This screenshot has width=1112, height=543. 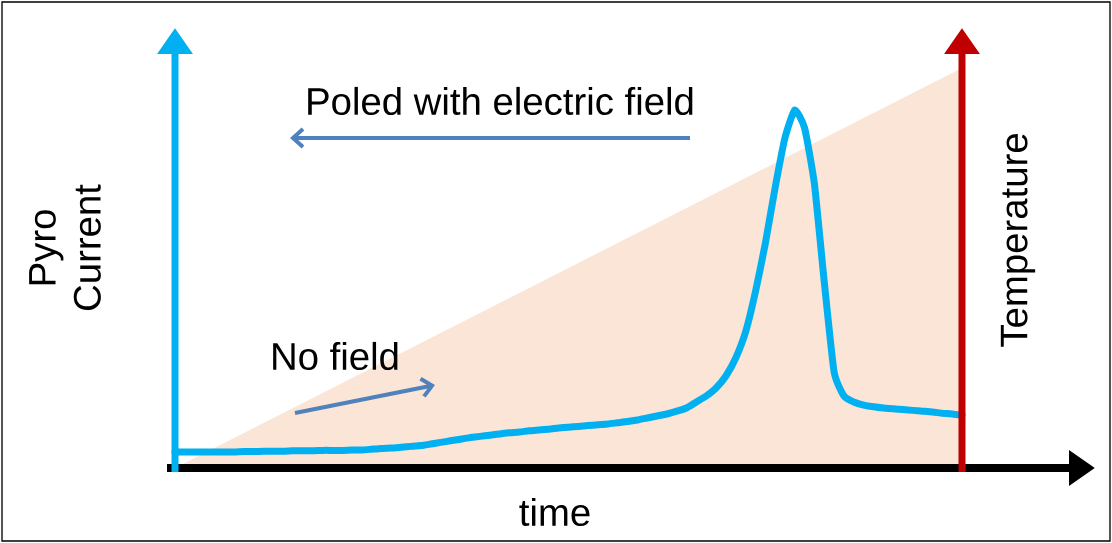 What do you see at coordinates (500, 101) in the screenshot?
I see `annotation: Poled with electric field` at bounding box center [500, 101].